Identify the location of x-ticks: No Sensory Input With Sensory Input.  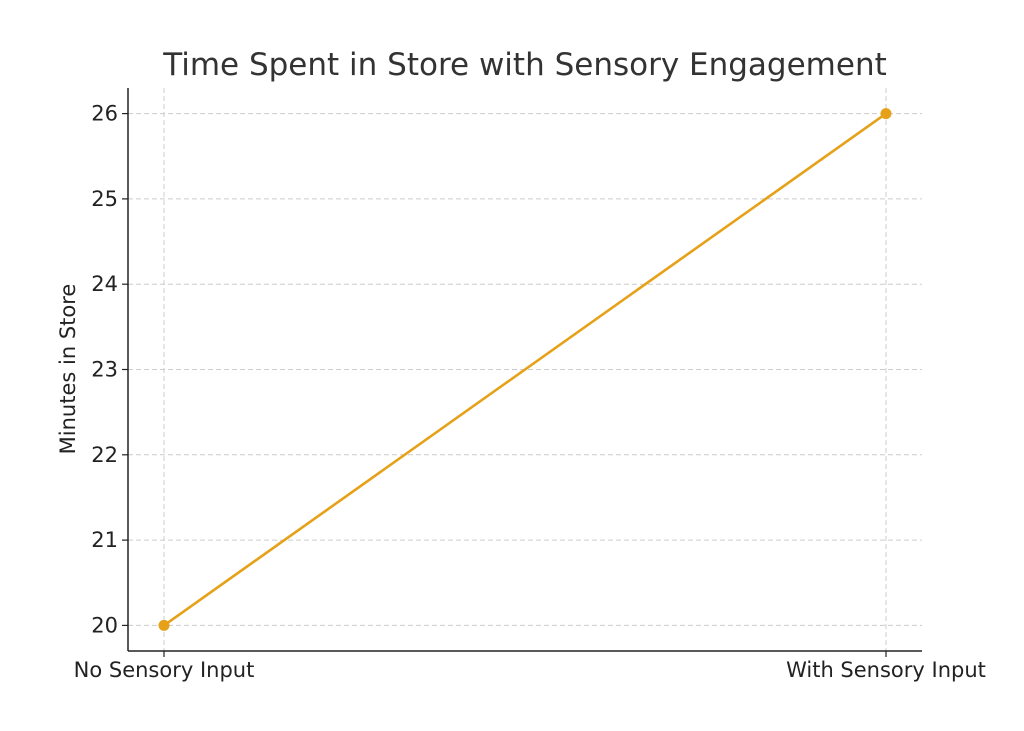
(530, 666).